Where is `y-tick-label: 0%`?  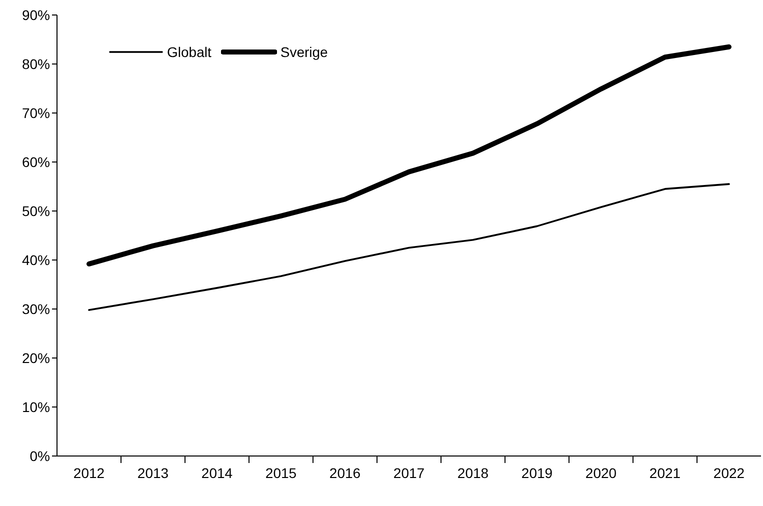 y-tick-label: 0% is located at coordinates (40, 456).